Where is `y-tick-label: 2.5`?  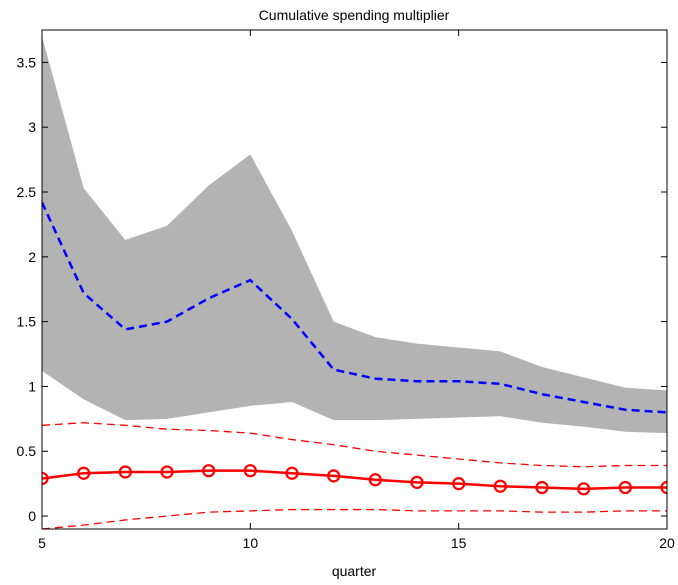
y-tick-label: 2.5 is located at coordinates (27, 192).